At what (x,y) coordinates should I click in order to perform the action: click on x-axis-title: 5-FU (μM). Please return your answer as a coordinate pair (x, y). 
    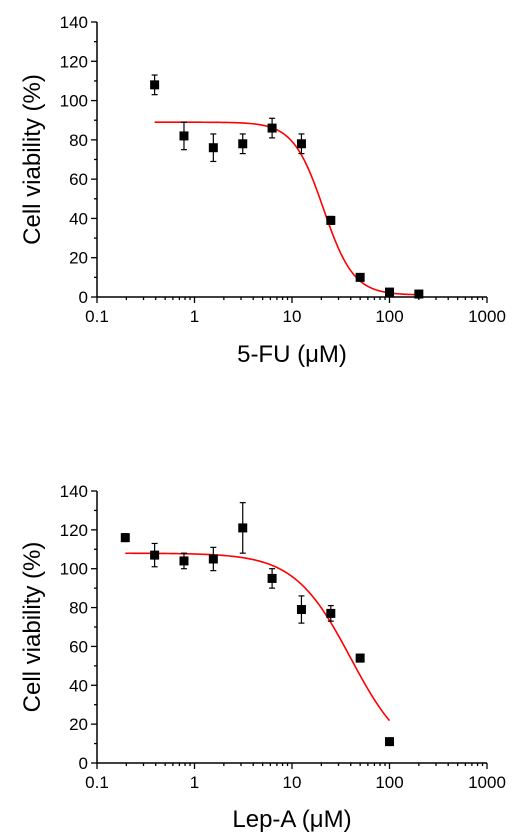
    Looking at the image, I should click on (292, 354).